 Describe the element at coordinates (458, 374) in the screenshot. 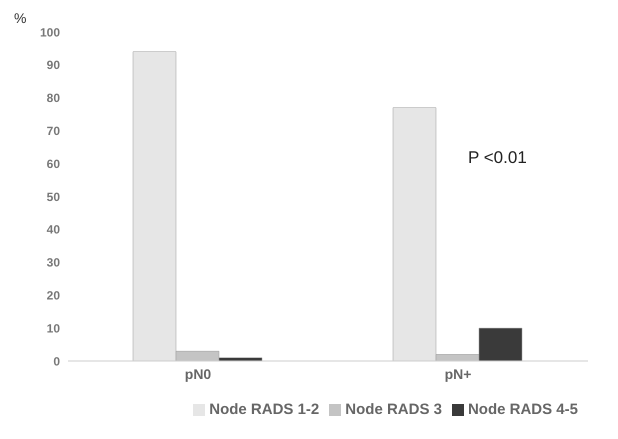

I see `x-tick-label: pN+` at that location.